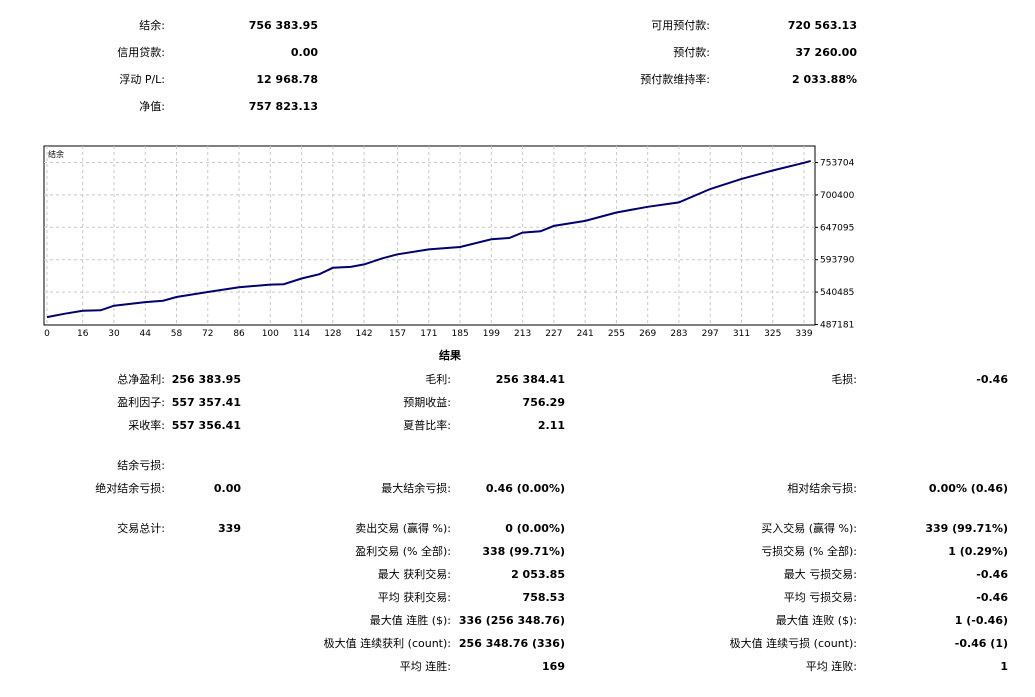  Describe the element at coordinates (530, 379) in the screenshot. I see `result-value: 256 384.41` at that location.